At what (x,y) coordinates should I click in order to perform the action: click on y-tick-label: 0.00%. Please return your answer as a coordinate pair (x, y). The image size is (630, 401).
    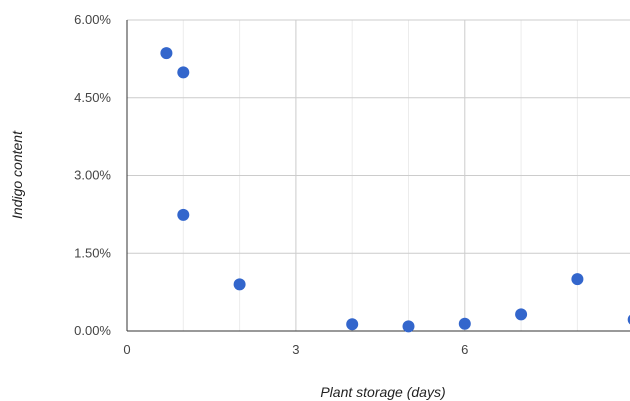
    Looking at the image, I should click on (92, 330).